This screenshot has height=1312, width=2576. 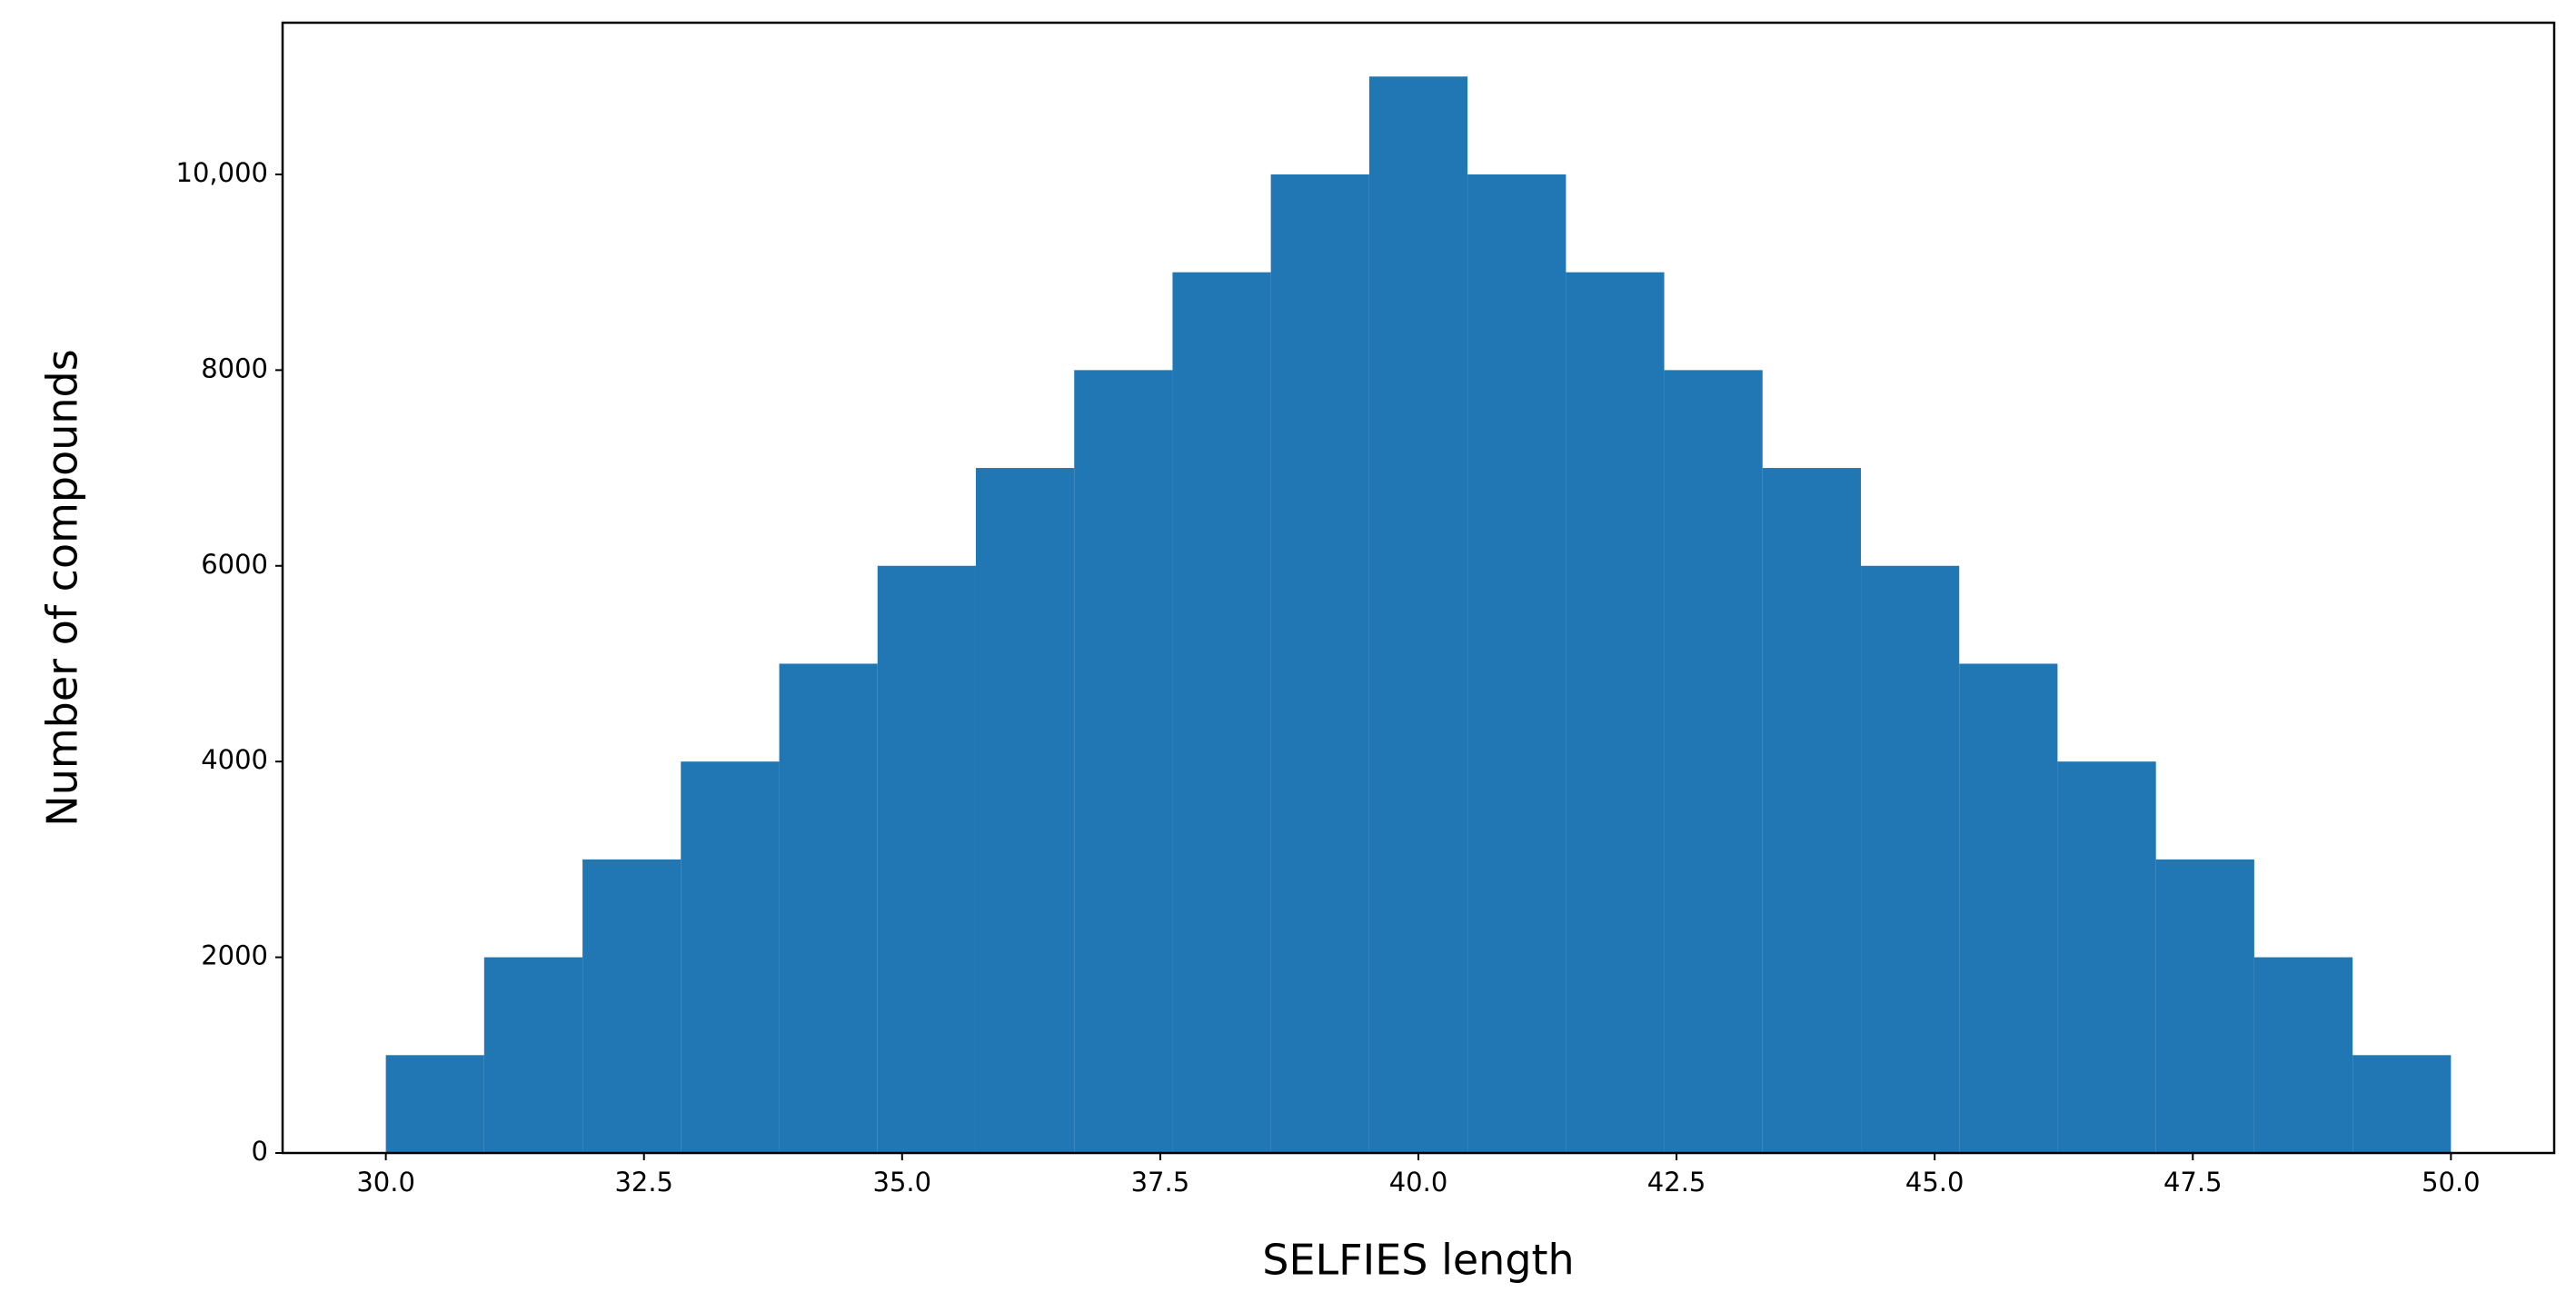 I want to click on y-axis-label: Number of compounds, so click(x=63, y=587).